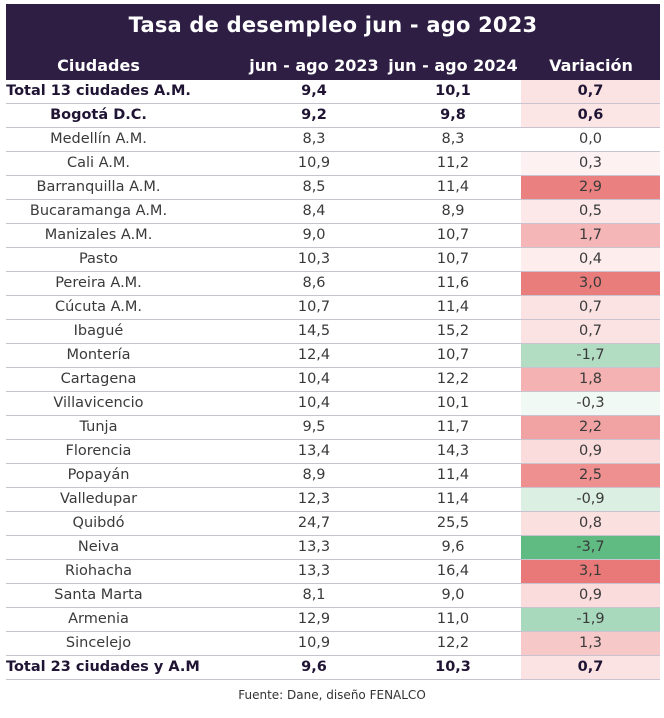 The height and width of the screenshot is (718, 664). I want to click on variation-cell: -3,7, so click(590, 547).